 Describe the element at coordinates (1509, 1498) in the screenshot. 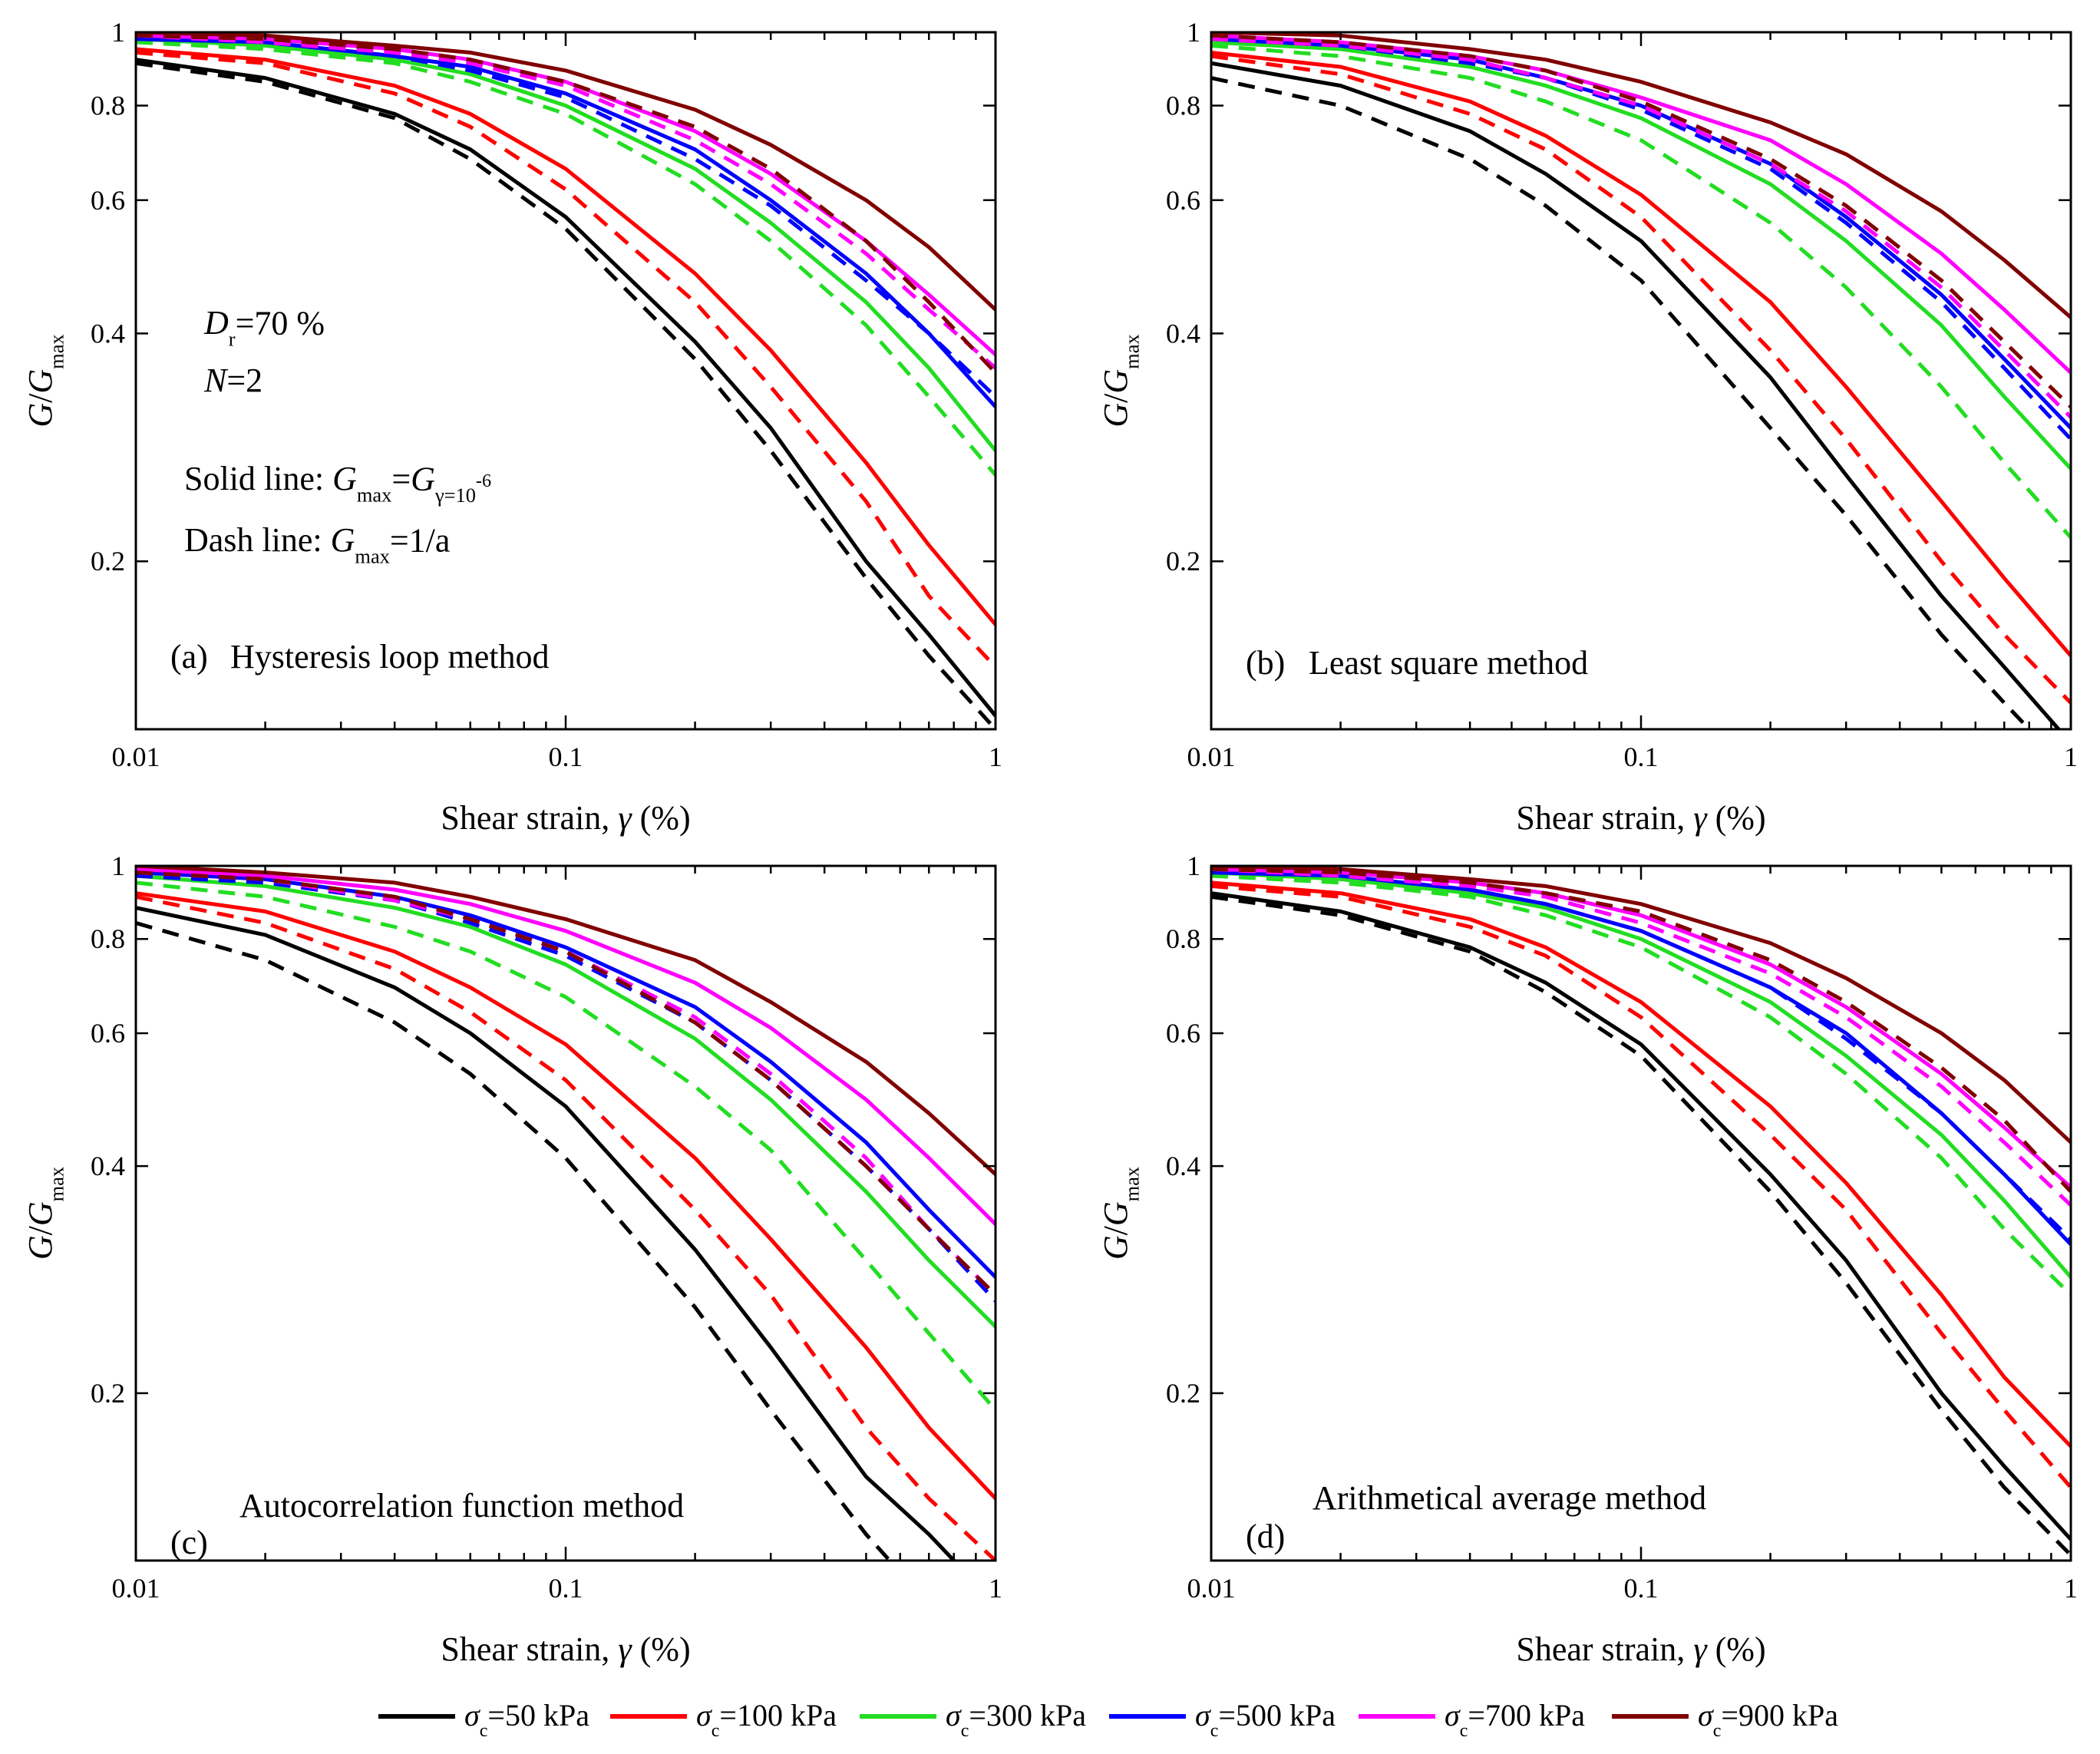

I see `method-label: Arithmetical average method` at that location.